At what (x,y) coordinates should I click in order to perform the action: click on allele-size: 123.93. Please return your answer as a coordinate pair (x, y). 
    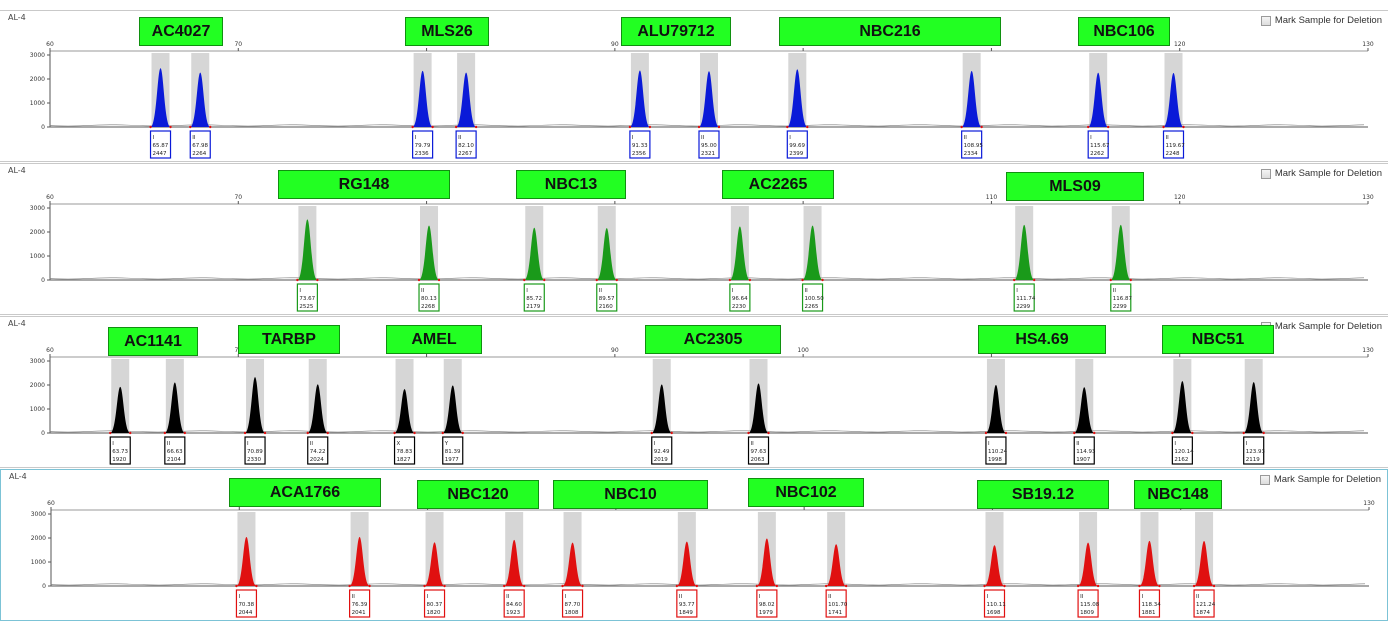
    Looking at the image, I should click on (1256, 452).